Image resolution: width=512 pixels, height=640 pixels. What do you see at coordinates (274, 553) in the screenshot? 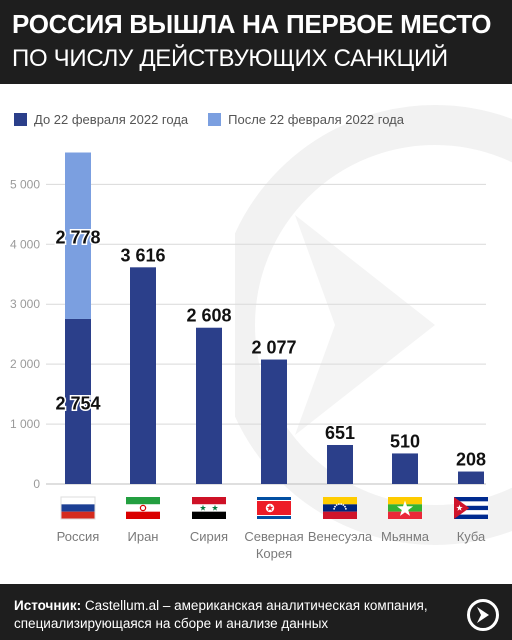
I see `x-tick-label: Корея` at bounding box center [274, 553].